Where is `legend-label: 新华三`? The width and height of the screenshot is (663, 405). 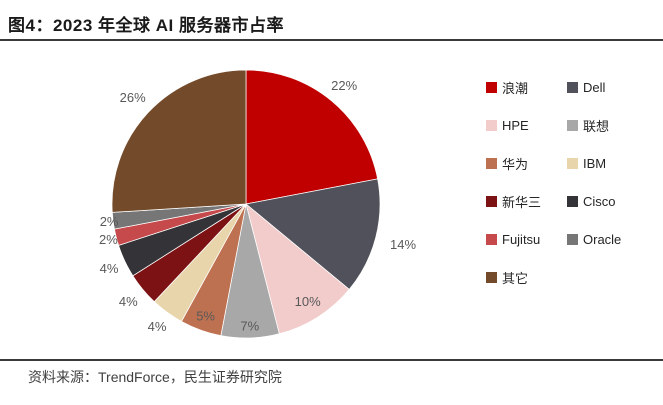 legend-label: 新华三 is located at coordinates (522, 202).